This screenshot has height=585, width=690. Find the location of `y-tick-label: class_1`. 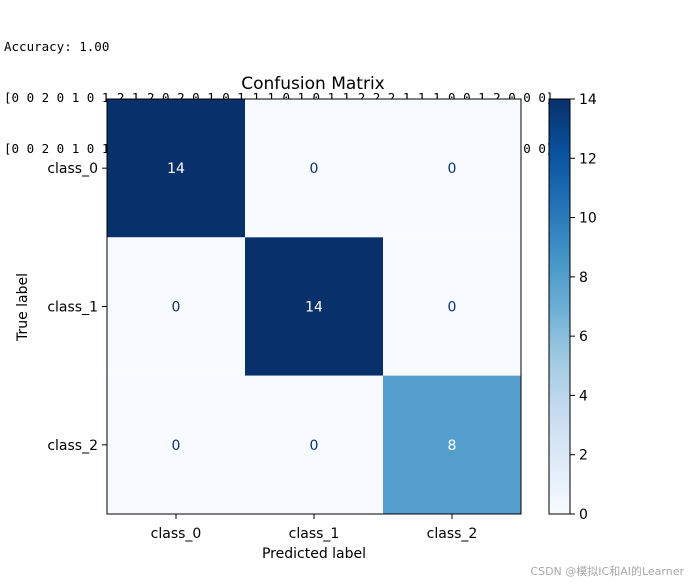

y-tick-label: class_1 is located at coordinates (72, 308).